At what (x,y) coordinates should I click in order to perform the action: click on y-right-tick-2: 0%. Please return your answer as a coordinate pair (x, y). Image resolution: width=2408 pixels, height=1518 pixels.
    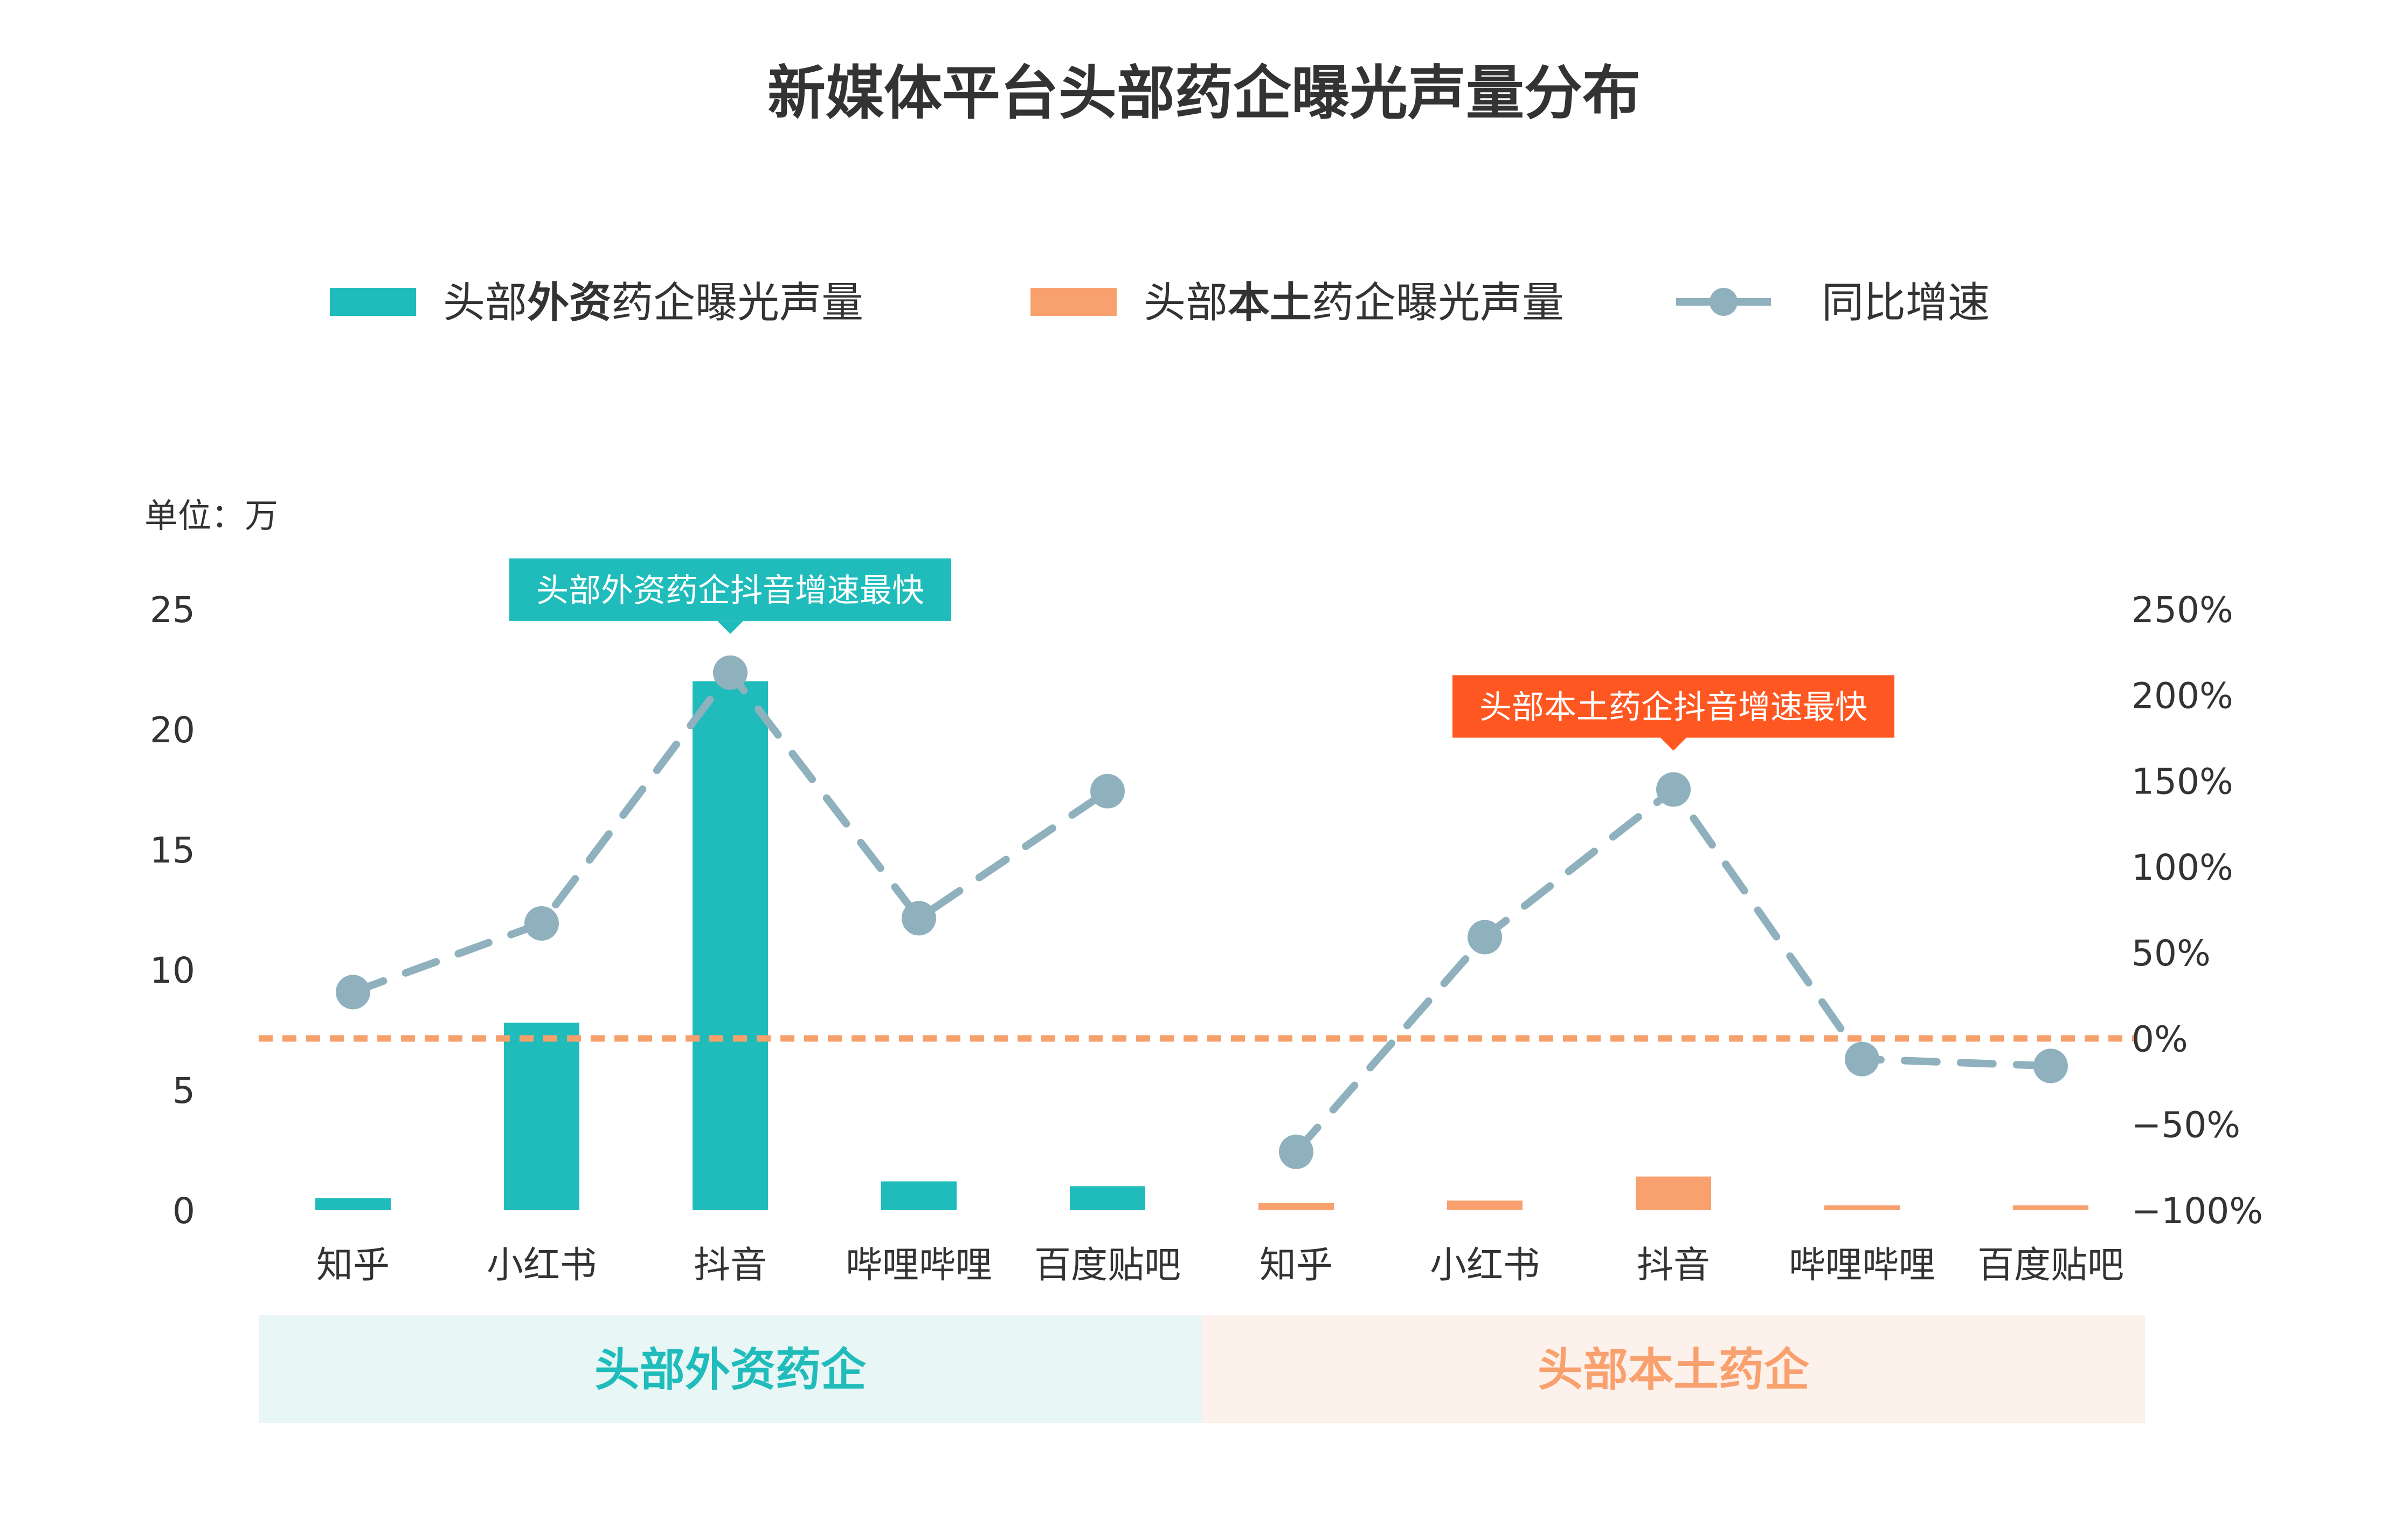
    Looking at the image, I should click on (2160, 1039).